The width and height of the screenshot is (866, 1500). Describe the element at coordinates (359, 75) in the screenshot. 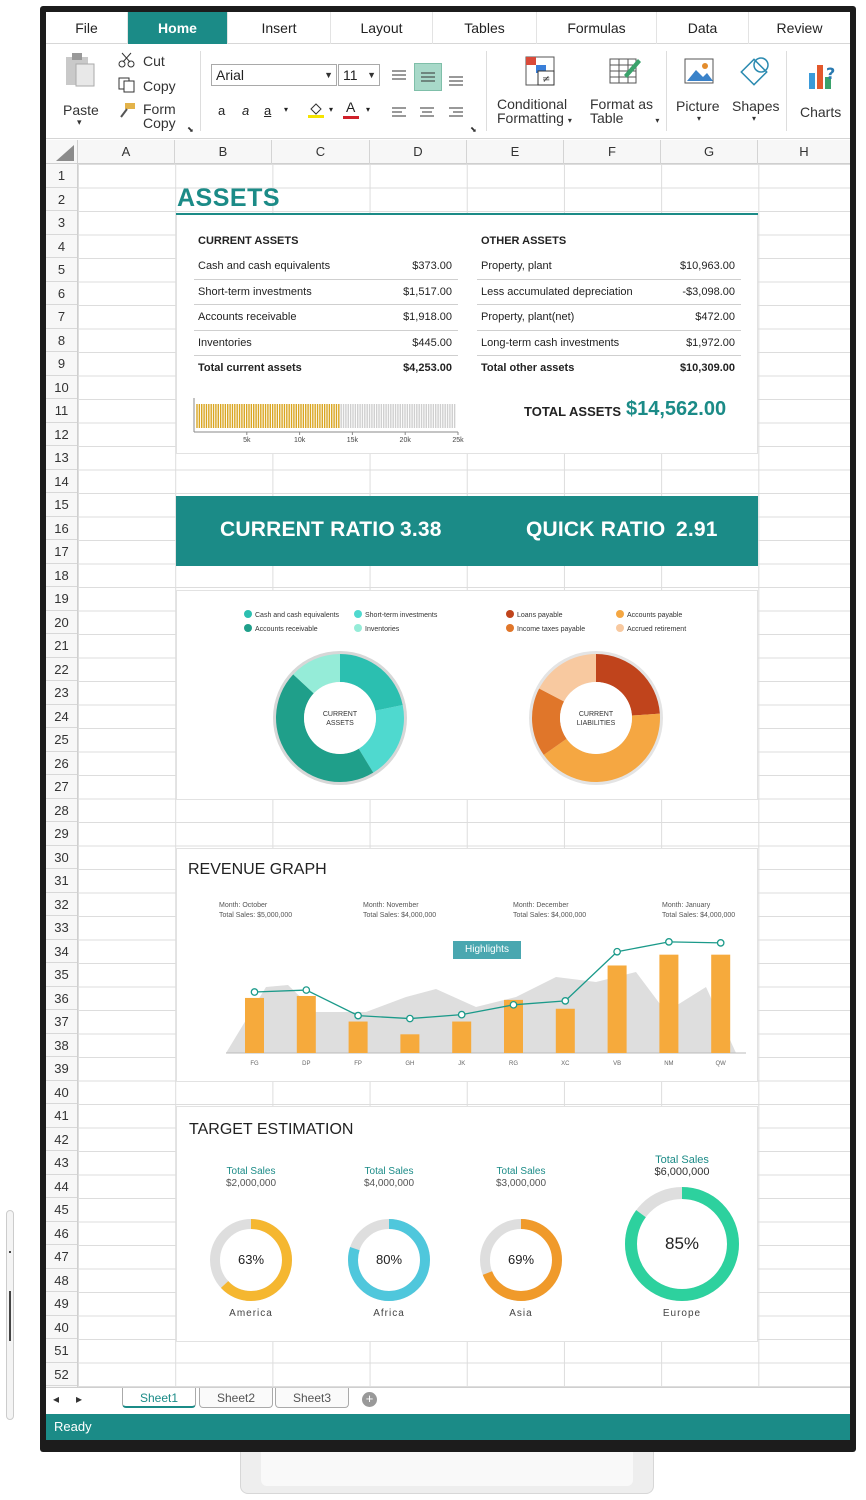

I see `font-size-select: 11 ▼` at that location.